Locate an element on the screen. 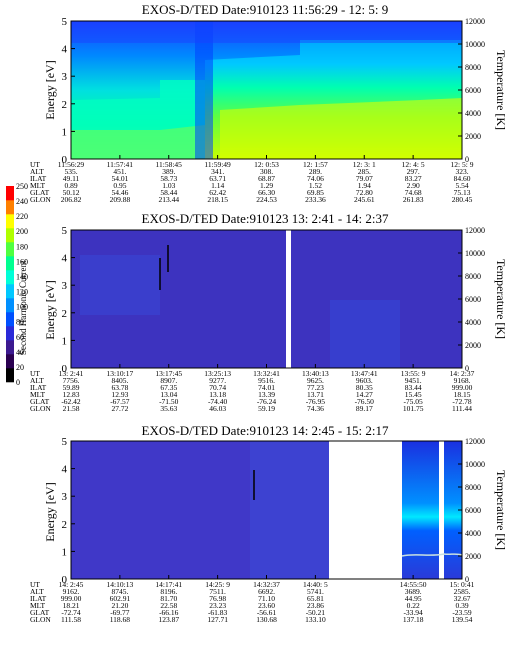 The image size is (505, 654). axis-value: 11:56:29 is located at coordinates (71, 164).